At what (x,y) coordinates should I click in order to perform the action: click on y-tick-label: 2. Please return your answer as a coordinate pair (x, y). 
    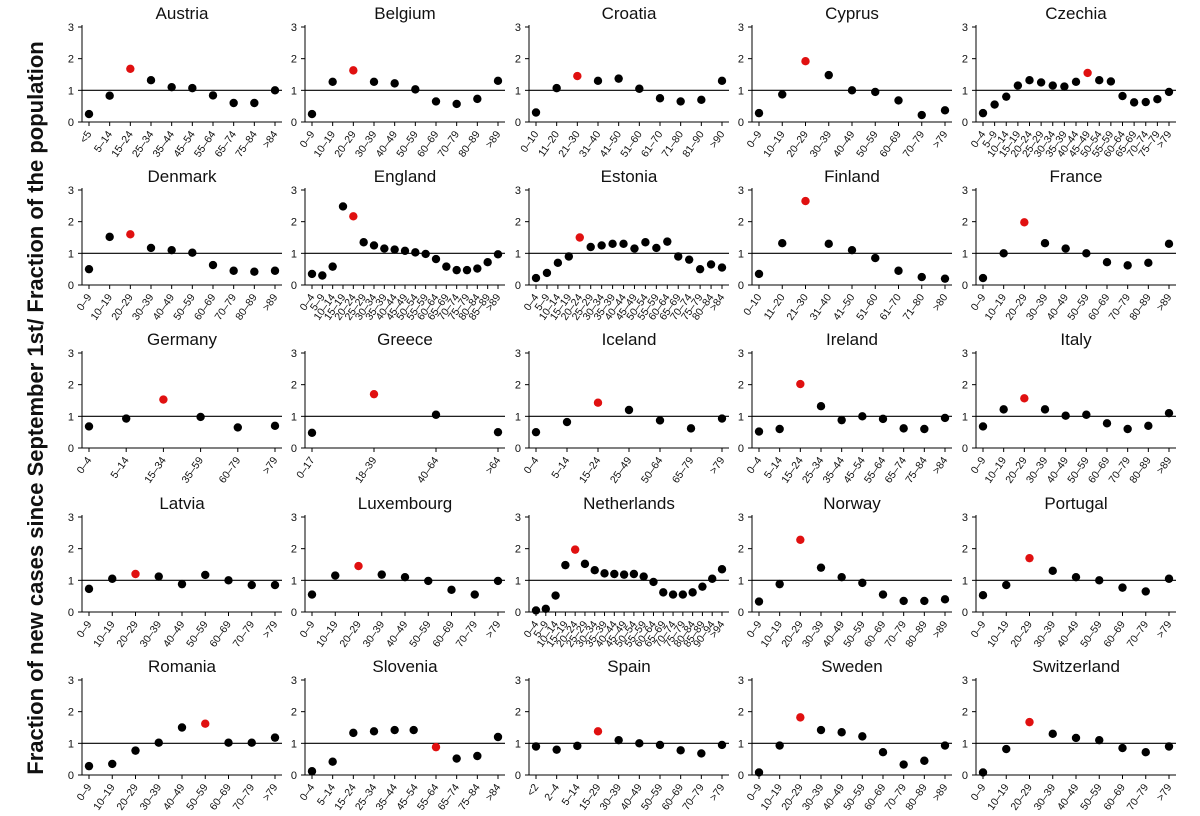
    Looking at the image, I should click on (741, 713).